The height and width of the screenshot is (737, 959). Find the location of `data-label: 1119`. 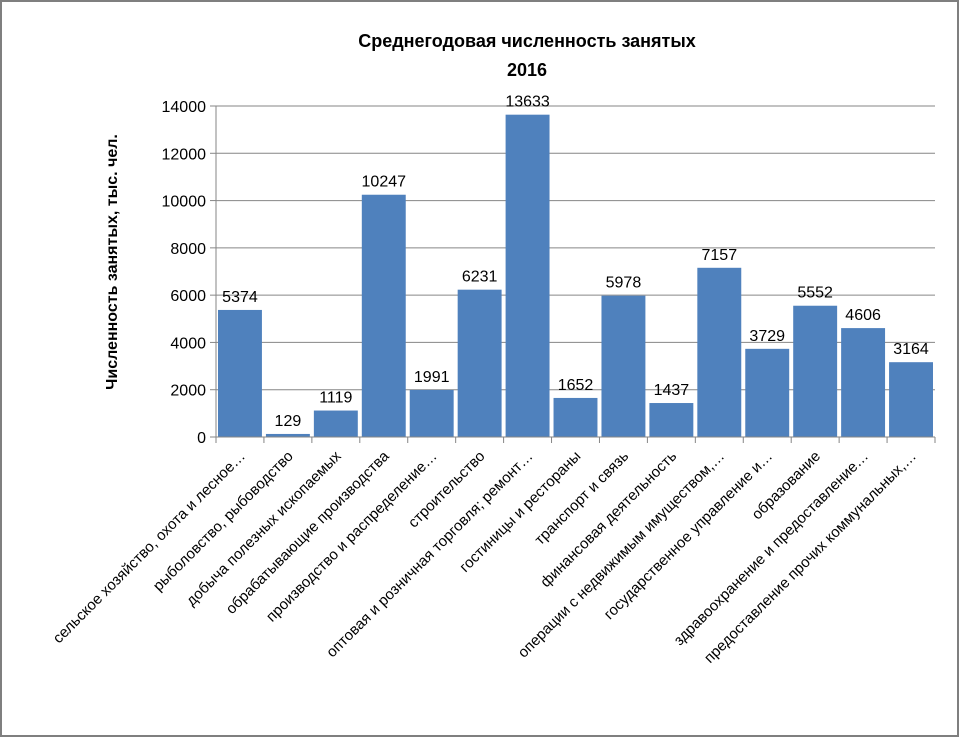

data-label: 1119 is located at coordinates (335, 398).